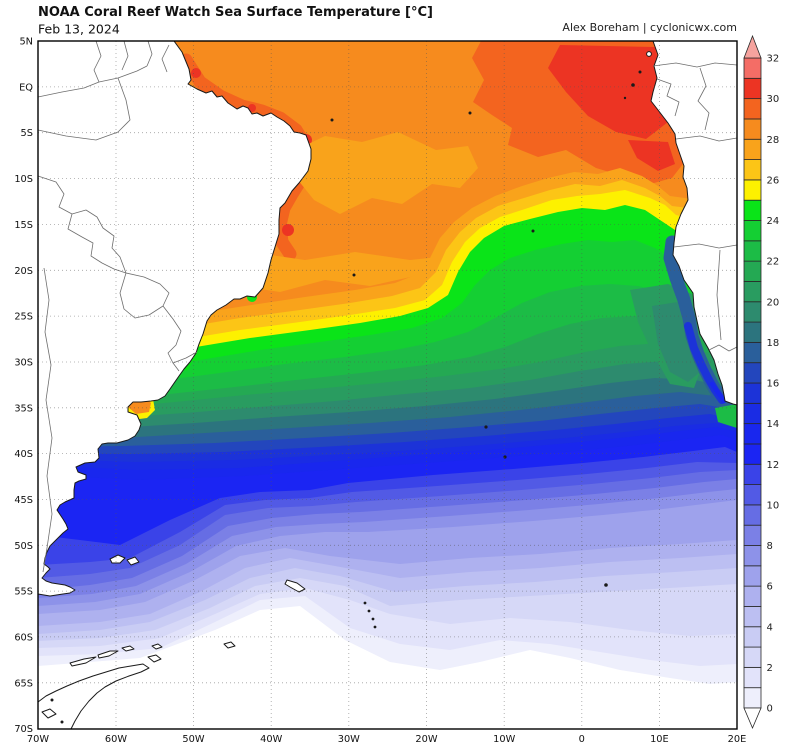  I want to click on colorbar-tick: 14, so click(773, 424).